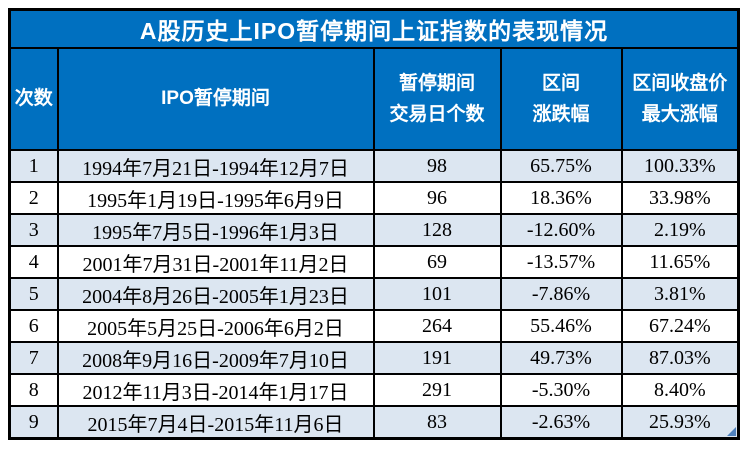  What do you see at coordinates (437, 294) in the screenshot?
I see `cell-days: 101` at bounding box center [437, 294].